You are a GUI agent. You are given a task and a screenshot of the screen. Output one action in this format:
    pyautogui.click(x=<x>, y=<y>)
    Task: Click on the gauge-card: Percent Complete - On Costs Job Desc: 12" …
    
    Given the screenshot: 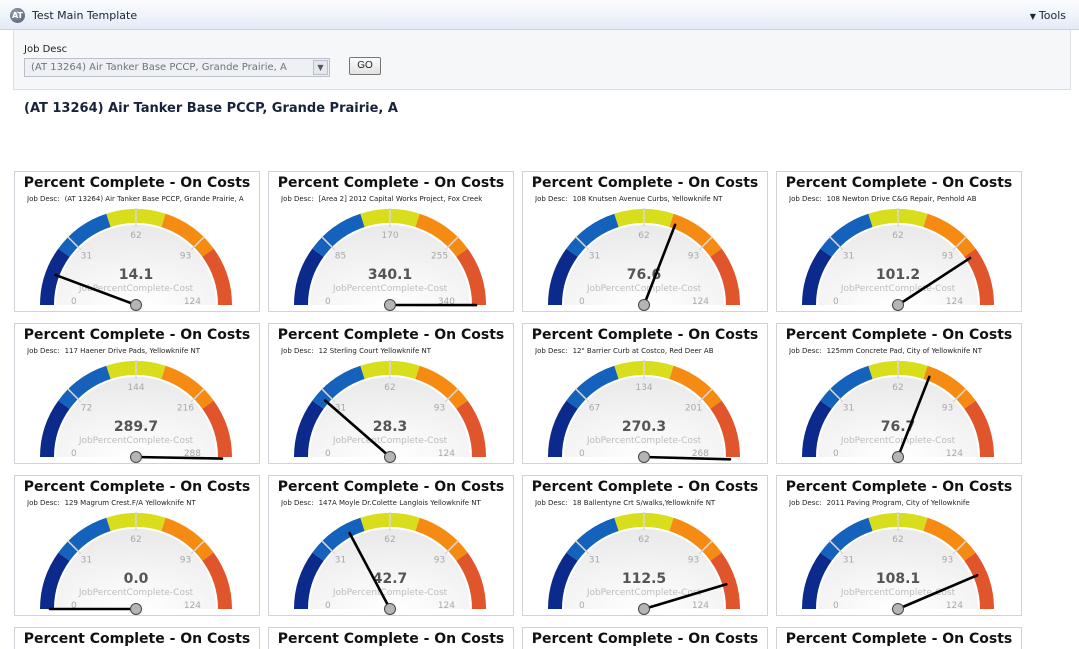 What is the action you would take?
    pyautogui.click(x=645, y=393)
    